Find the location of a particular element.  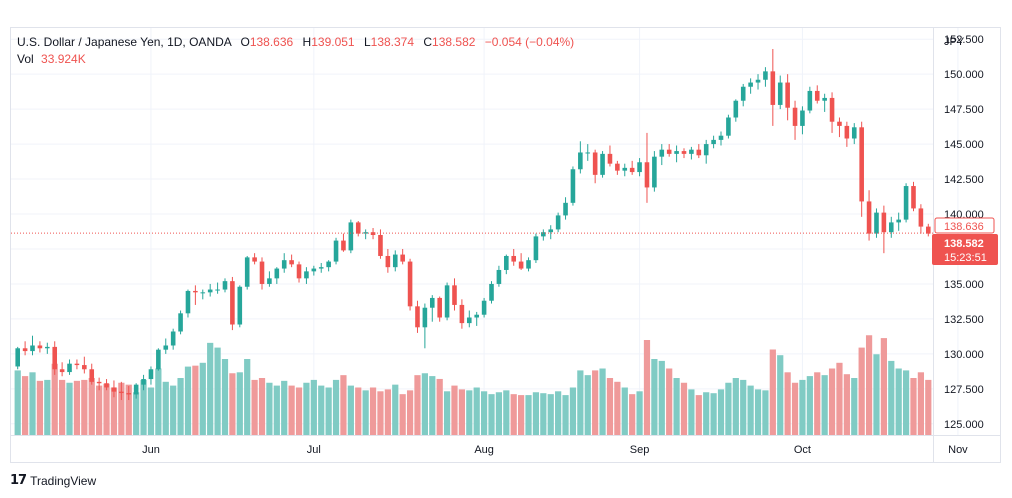

volume-value: 33.924K is located at coordinates (63, 59).